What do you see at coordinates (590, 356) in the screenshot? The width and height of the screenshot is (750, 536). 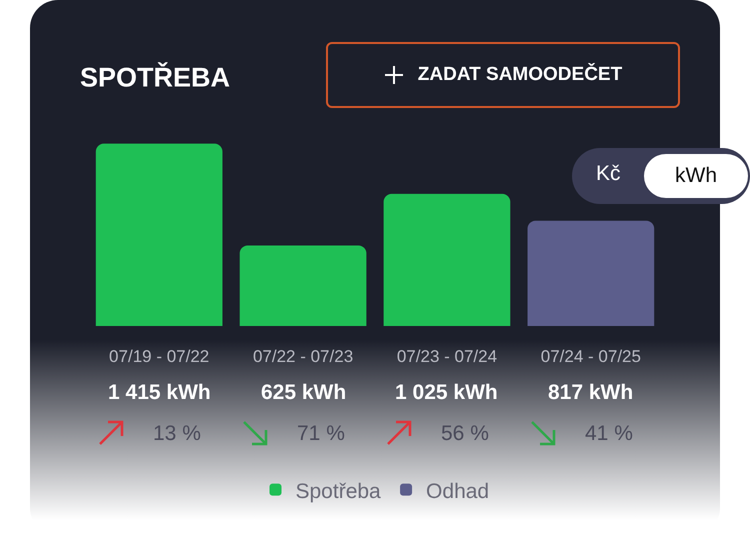 I see `x-tick-label: 07/24 - 07/25` at bounding box center [590, 356].